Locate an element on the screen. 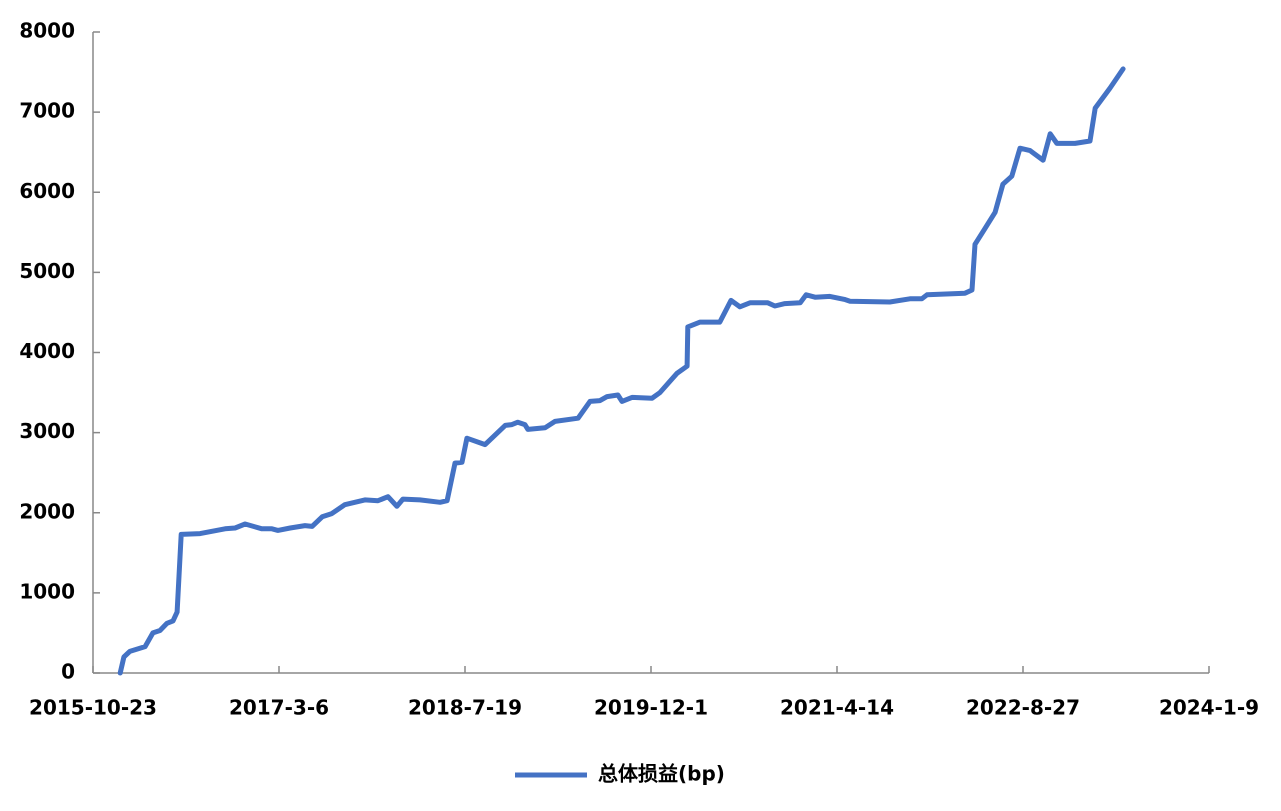 Image resolution: width=1281 pixels, height=811 pixels. y-tick-label: 1000 is located at coordinates (47, 591).